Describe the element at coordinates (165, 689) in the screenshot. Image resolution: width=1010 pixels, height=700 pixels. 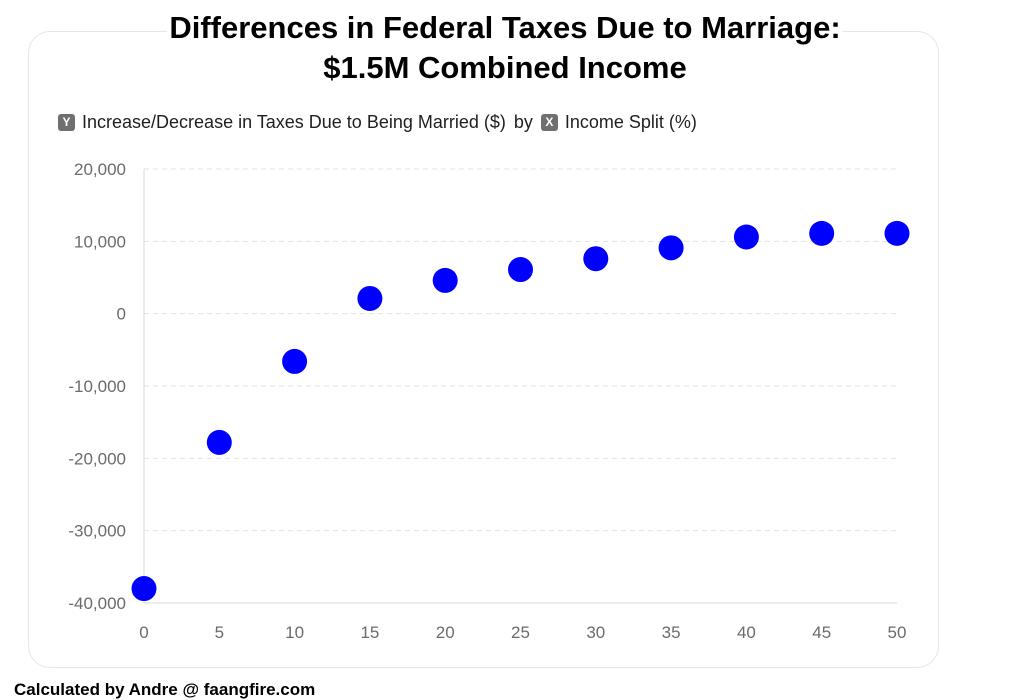
I see `credit-text: Calculated by Andre @ faangfire.com` at that location.